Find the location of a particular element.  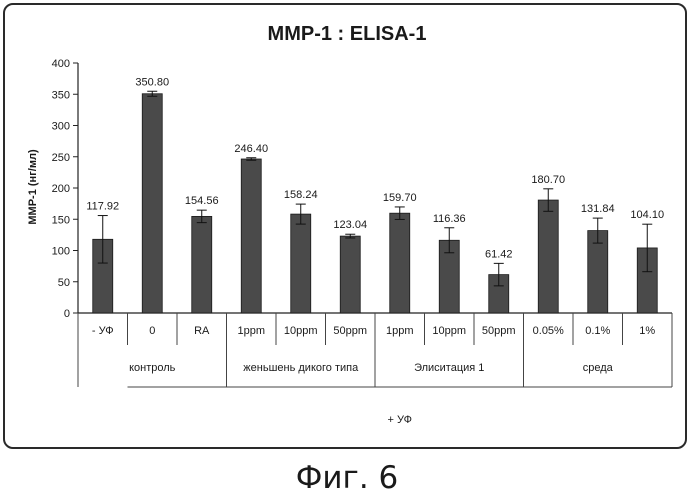

y-tick-label: 150 is located at coordinates (61, 220).